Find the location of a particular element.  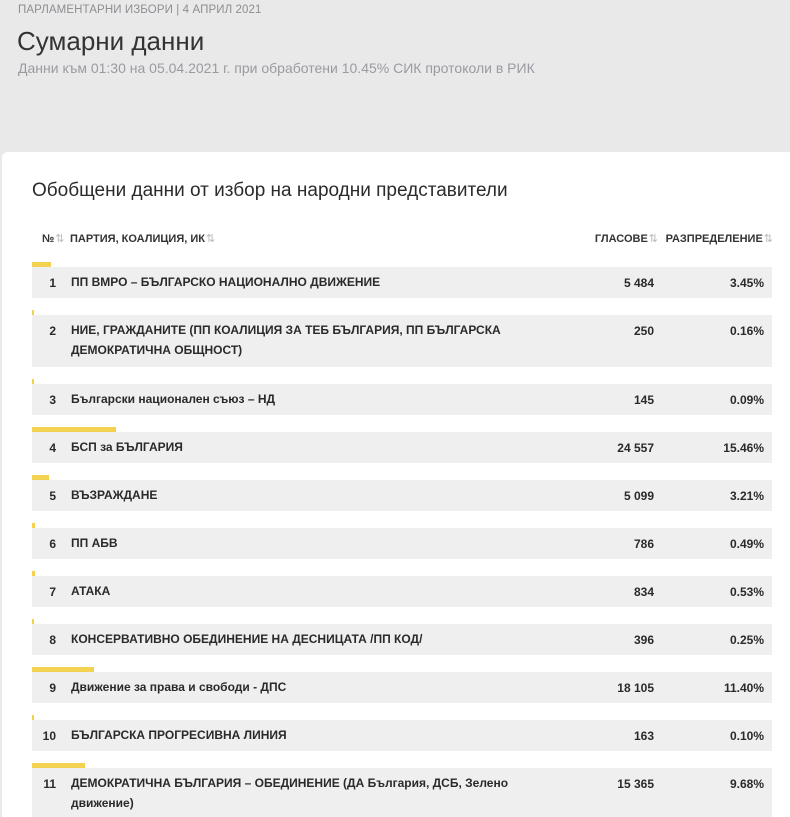

party-name: БСП за БЪЛГАРИЯ is located at coordinates (127, 447).